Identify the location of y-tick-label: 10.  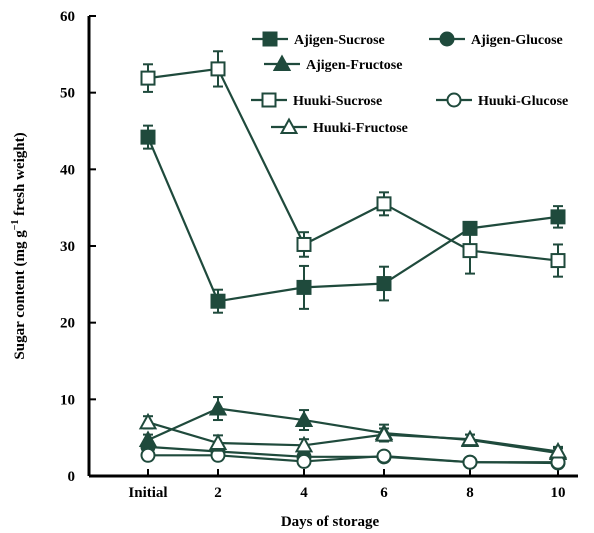
(67, 400).